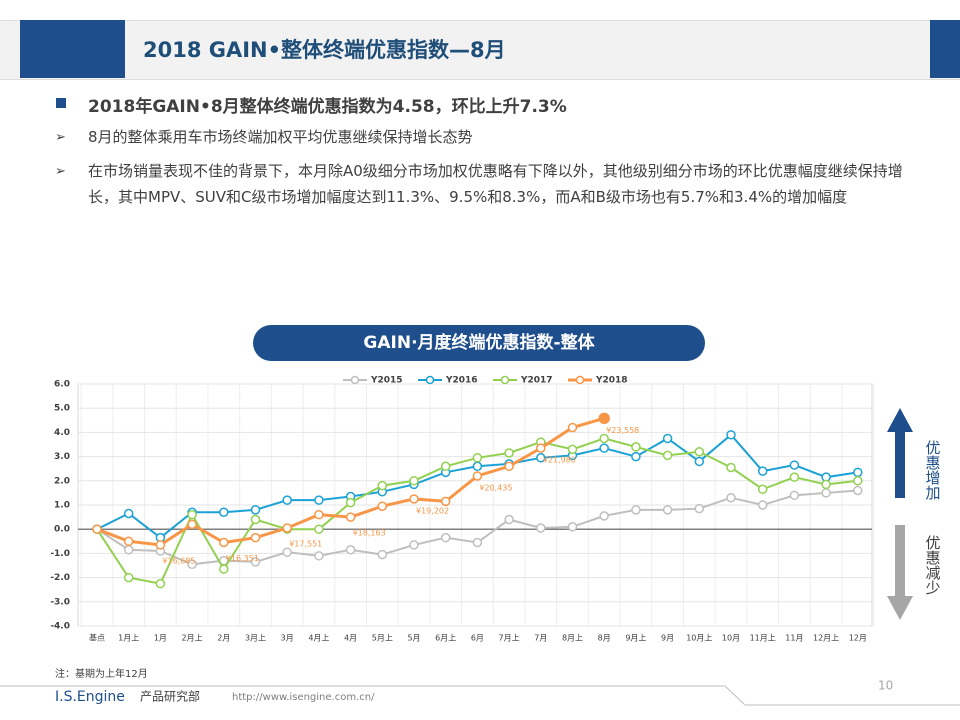 The image size is (960, 720). What do you see at coordinates (61, 103) in the screenshot?
I see `bullet-square` at bounding box center [61, 103].